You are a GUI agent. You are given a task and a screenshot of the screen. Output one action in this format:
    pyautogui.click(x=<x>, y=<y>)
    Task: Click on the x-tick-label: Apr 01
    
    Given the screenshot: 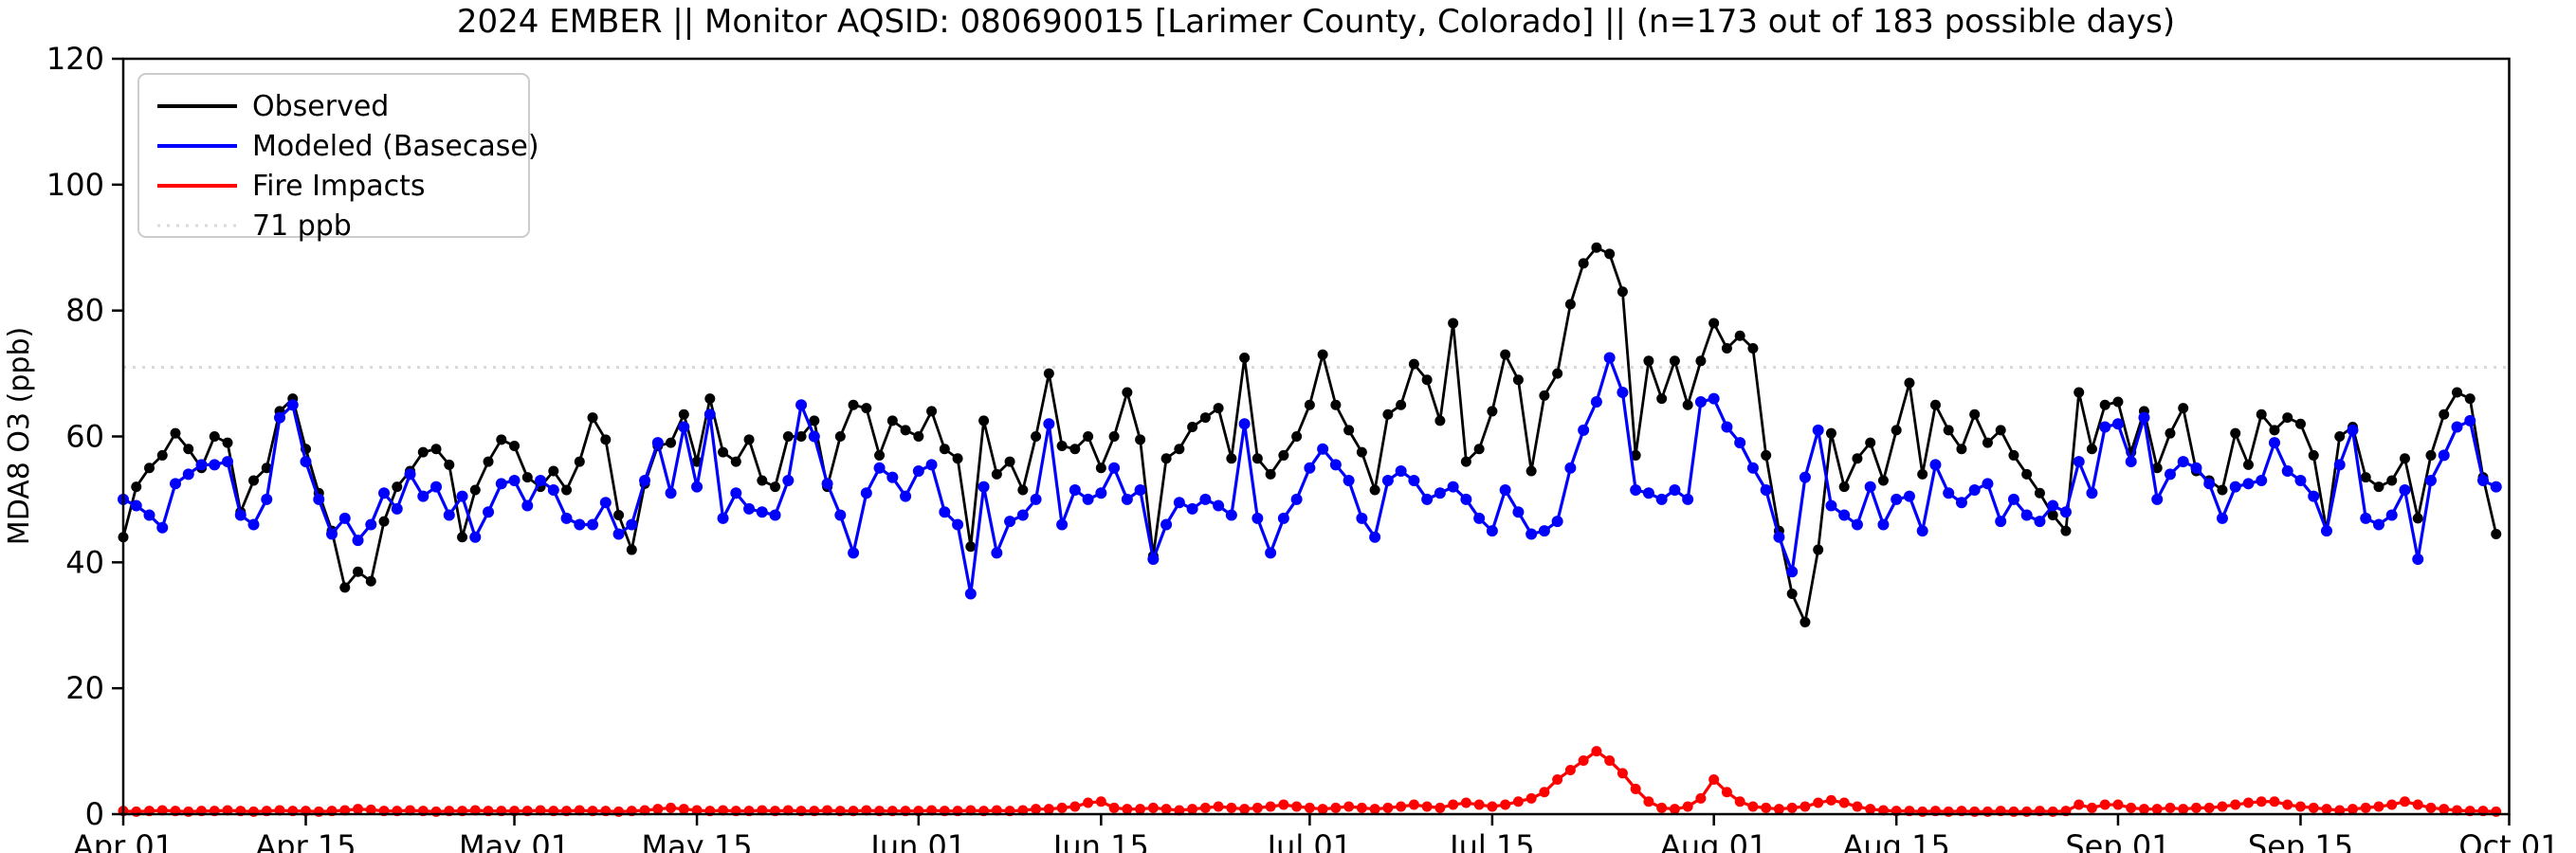 What is the action you would take?
    pyautogui.click(x=123, y=840)
    